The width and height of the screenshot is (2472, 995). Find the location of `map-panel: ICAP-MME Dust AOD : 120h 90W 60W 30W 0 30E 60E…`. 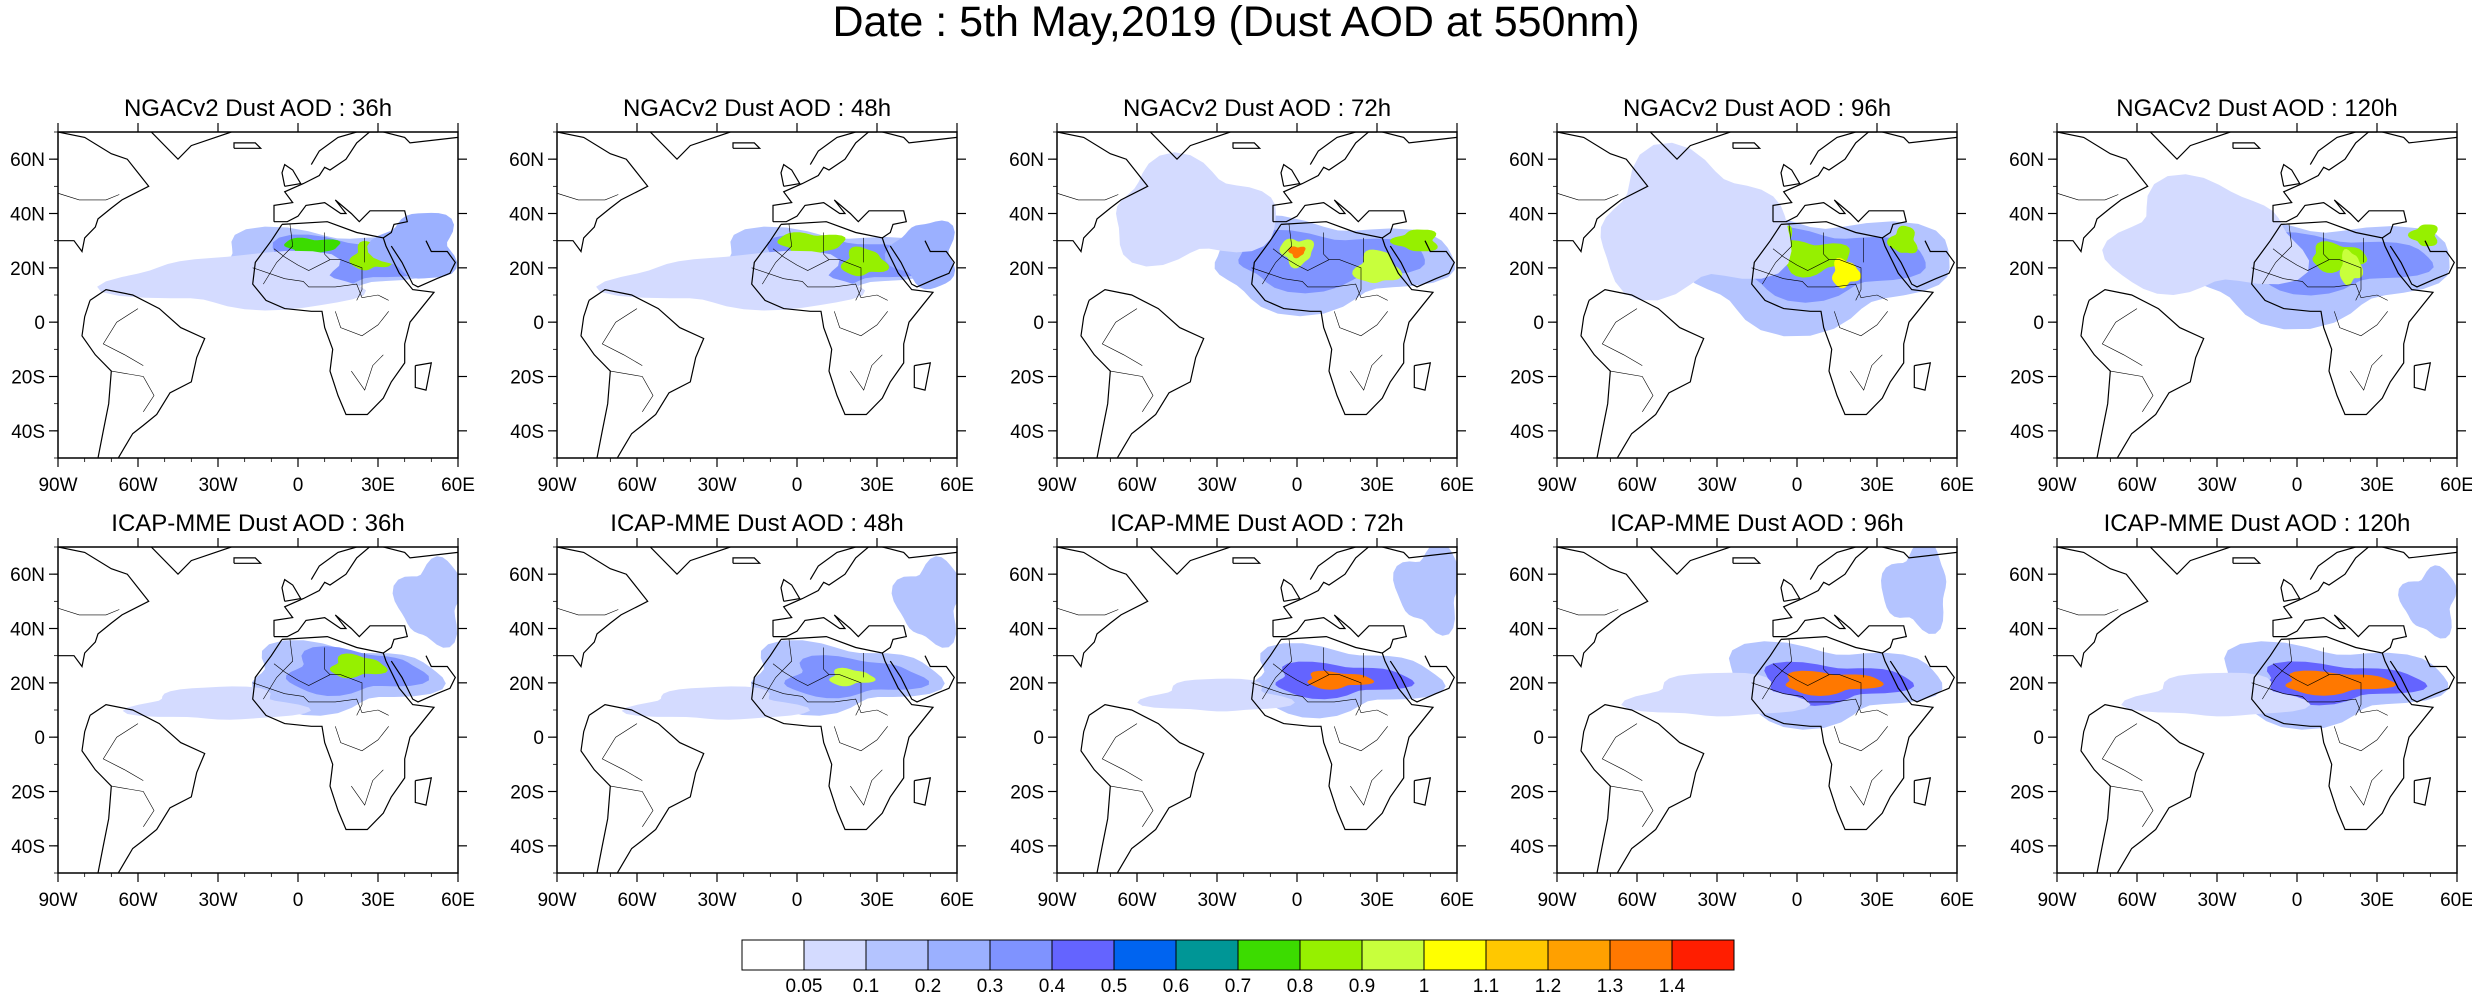

map-panel: ICAP-MME Dust AOD : 120h 90W 60W 30W 0 30E 60E… is located at coordinates (2240, 710).